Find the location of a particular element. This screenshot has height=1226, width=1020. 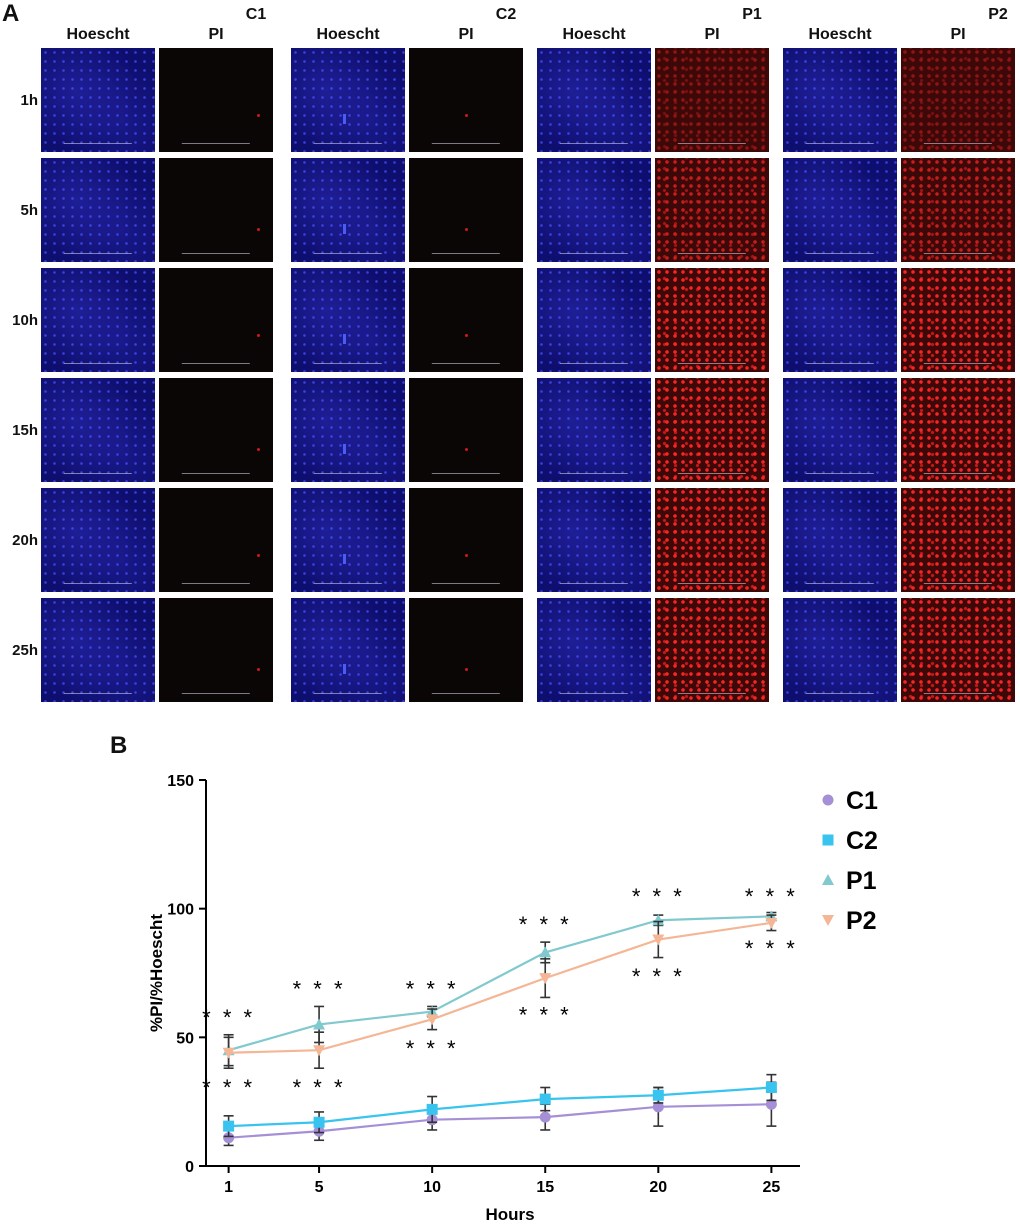

micrograph-c1-hoescht-20h is located at coordinates (98, 540).